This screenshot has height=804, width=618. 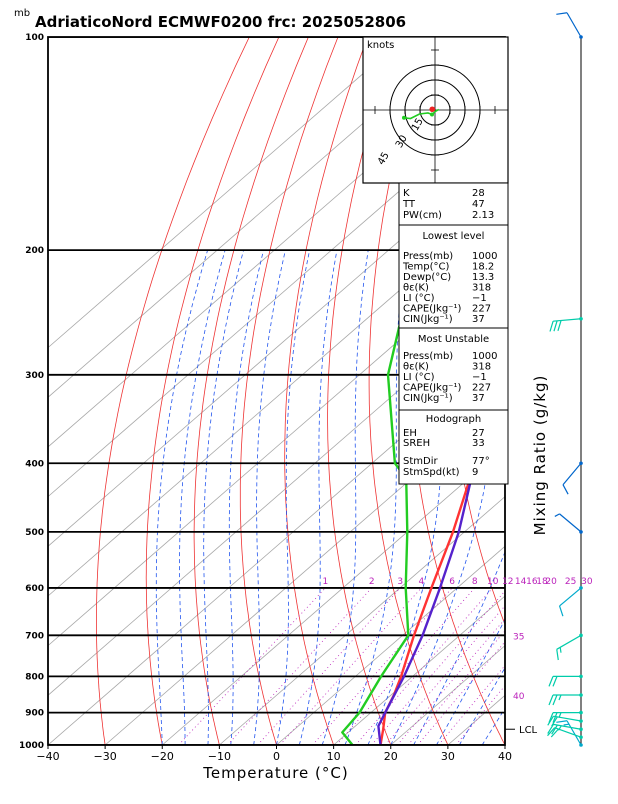 What do you see at coordinates (422, 215) in the screenshot?
I see `index-label: PW(cm)` at bounding box center [422, 215].